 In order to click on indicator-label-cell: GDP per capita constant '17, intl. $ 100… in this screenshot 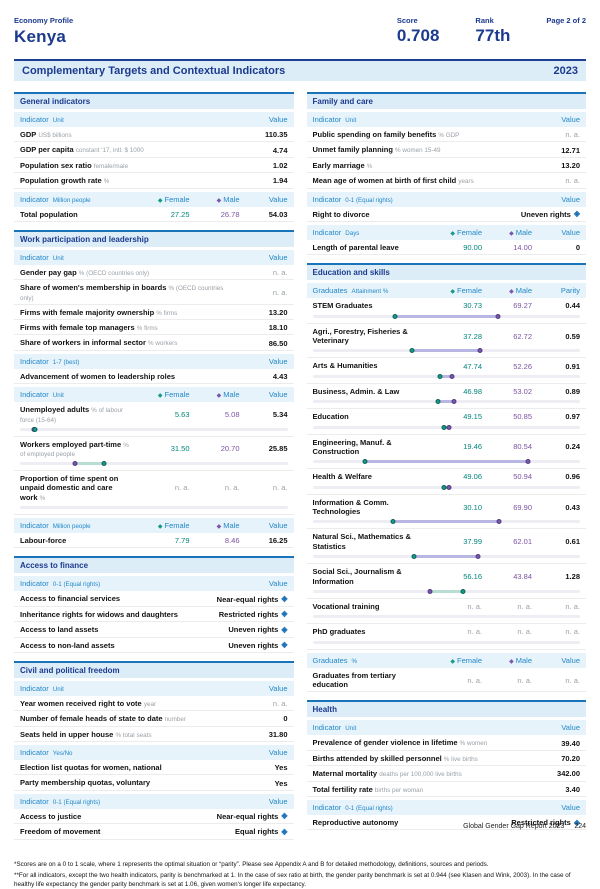, I will do `click(128, 149)`.